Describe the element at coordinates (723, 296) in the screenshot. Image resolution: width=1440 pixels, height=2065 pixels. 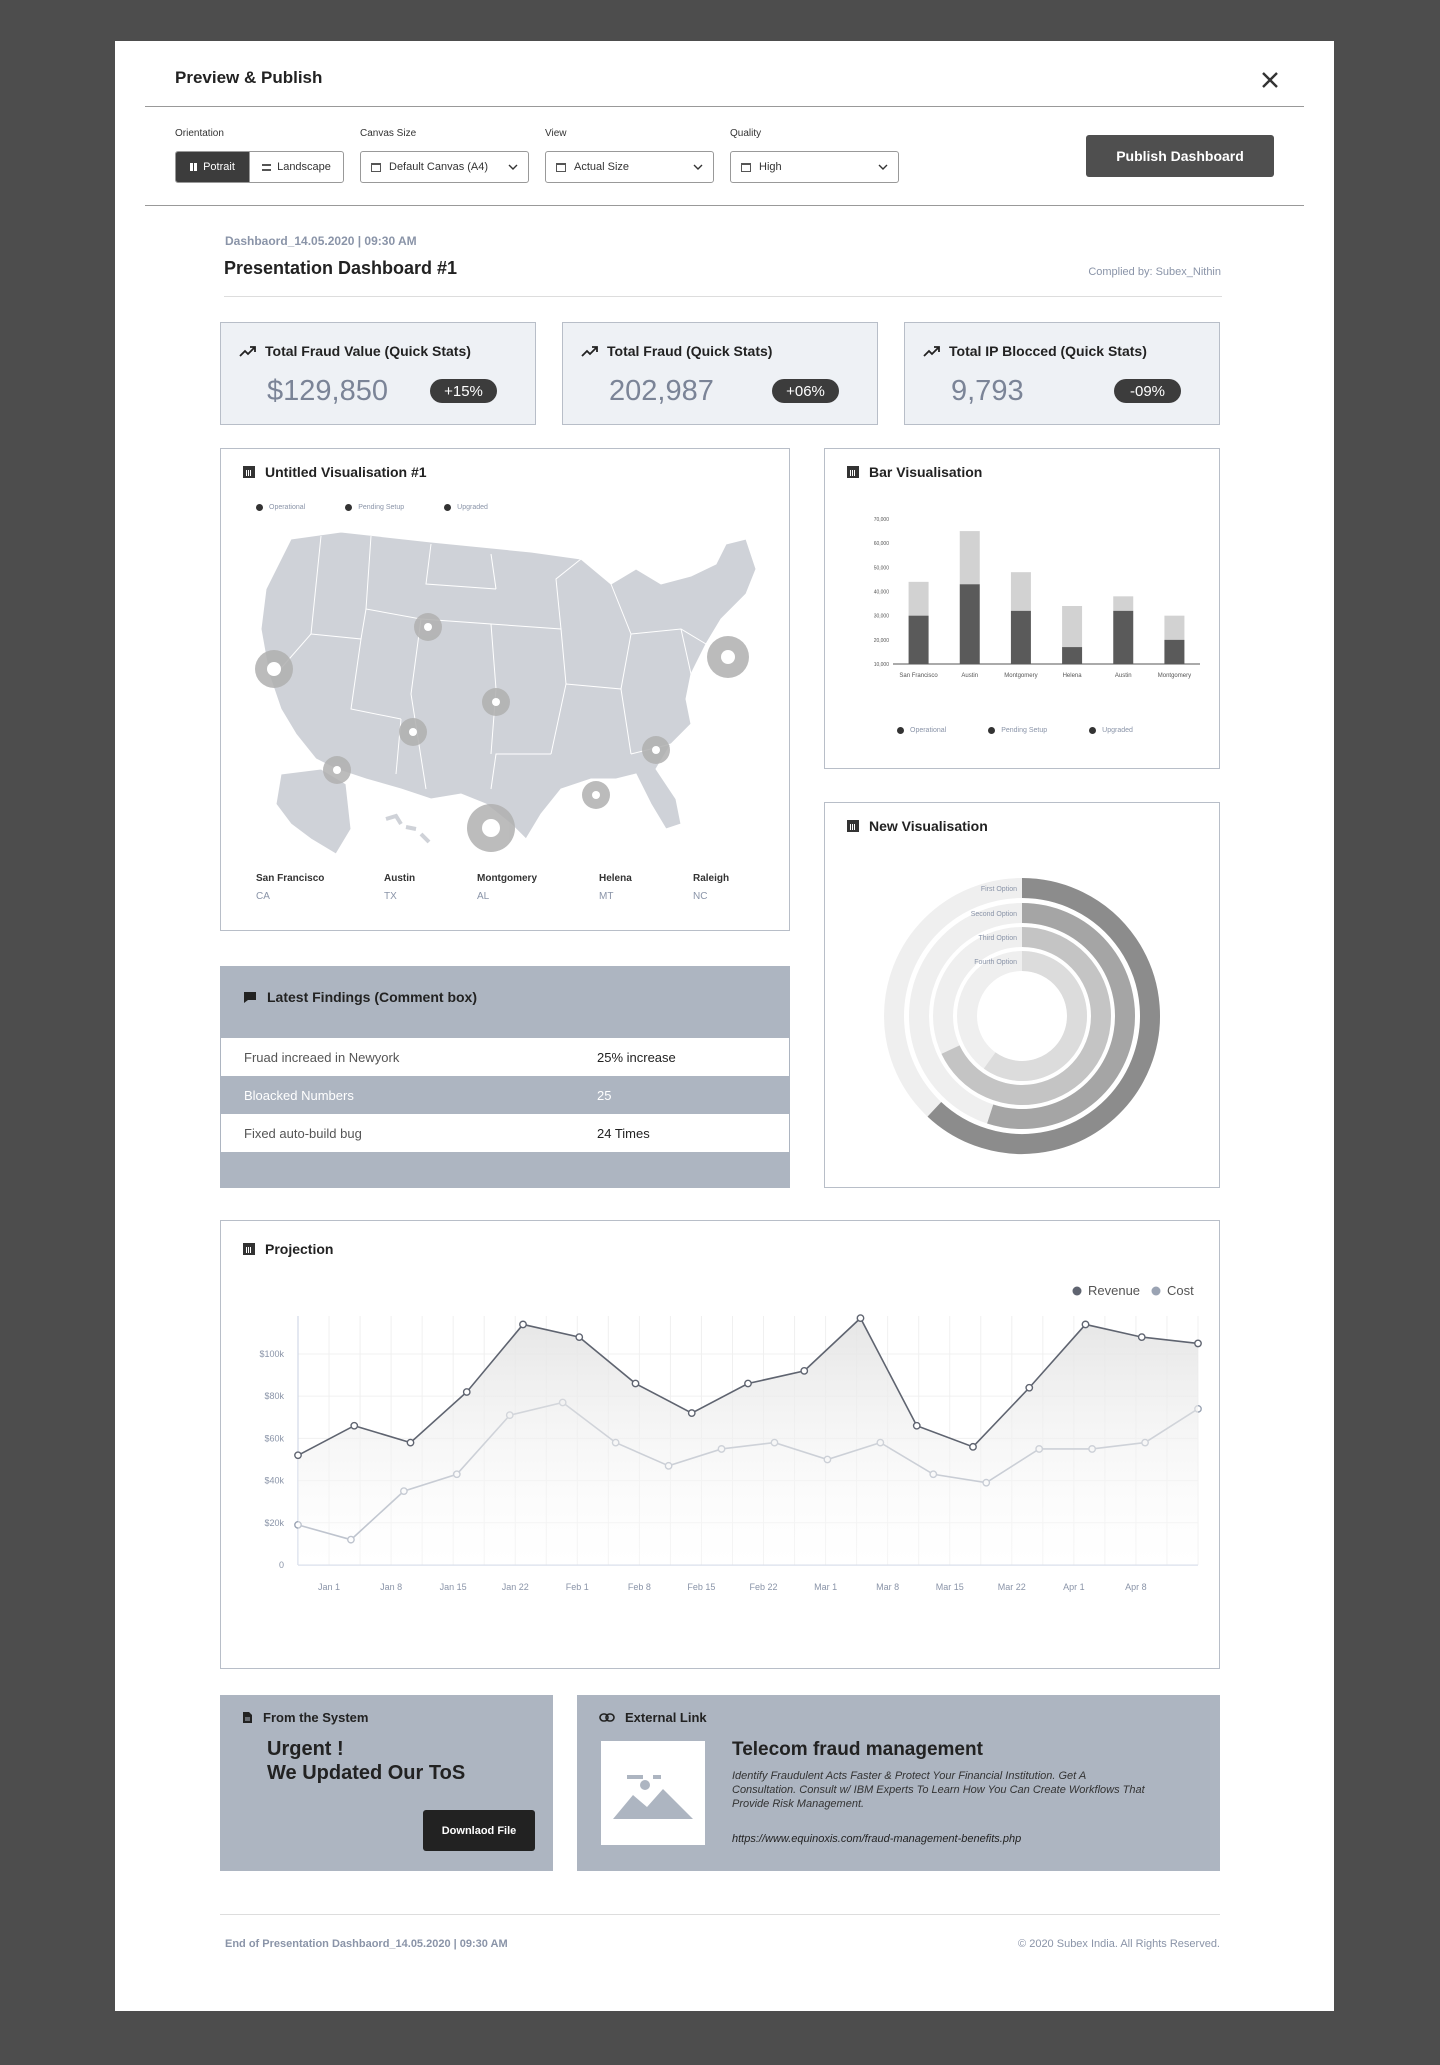
I see `title-divider` at that location.